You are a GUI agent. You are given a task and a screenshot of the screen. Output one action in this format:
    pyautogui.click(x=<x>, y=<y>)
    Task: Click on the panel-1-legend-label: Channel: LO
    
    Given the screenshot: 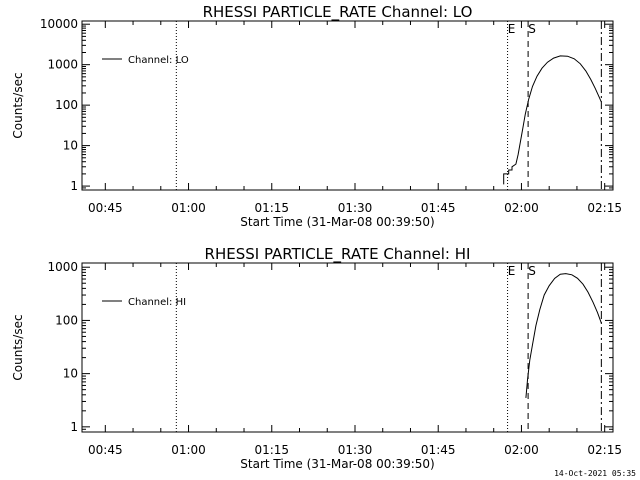 What is the action you would take?
    pyautogui.click(x=158, y=60)
    